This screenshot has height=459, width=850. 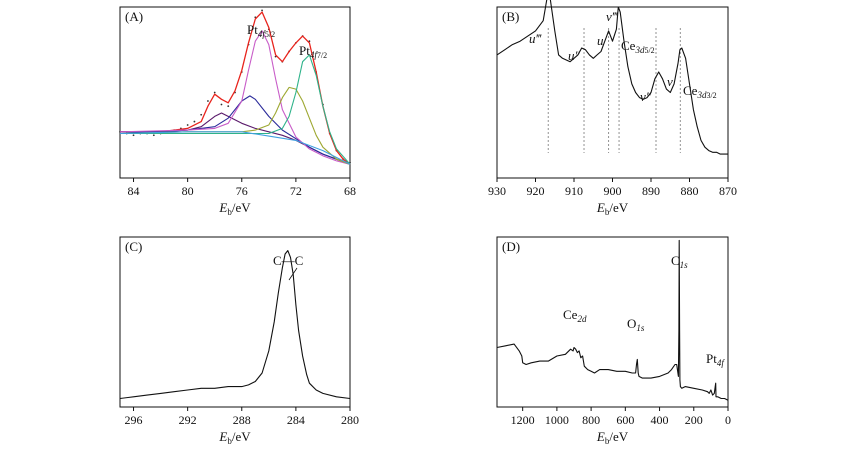 I want to click on x-tick-label: 400, so click(x=660, y=420).